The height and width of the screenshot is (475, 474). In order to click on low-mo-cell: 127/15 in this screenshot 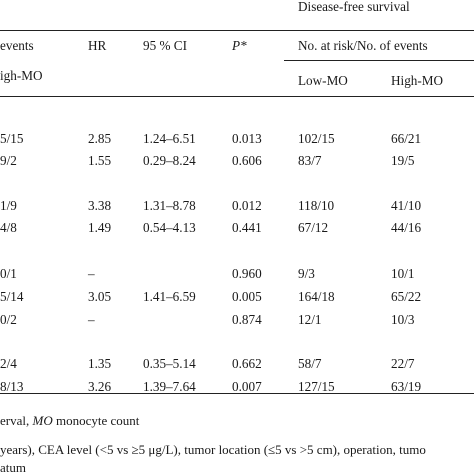, I will do `click(316, 386)`.